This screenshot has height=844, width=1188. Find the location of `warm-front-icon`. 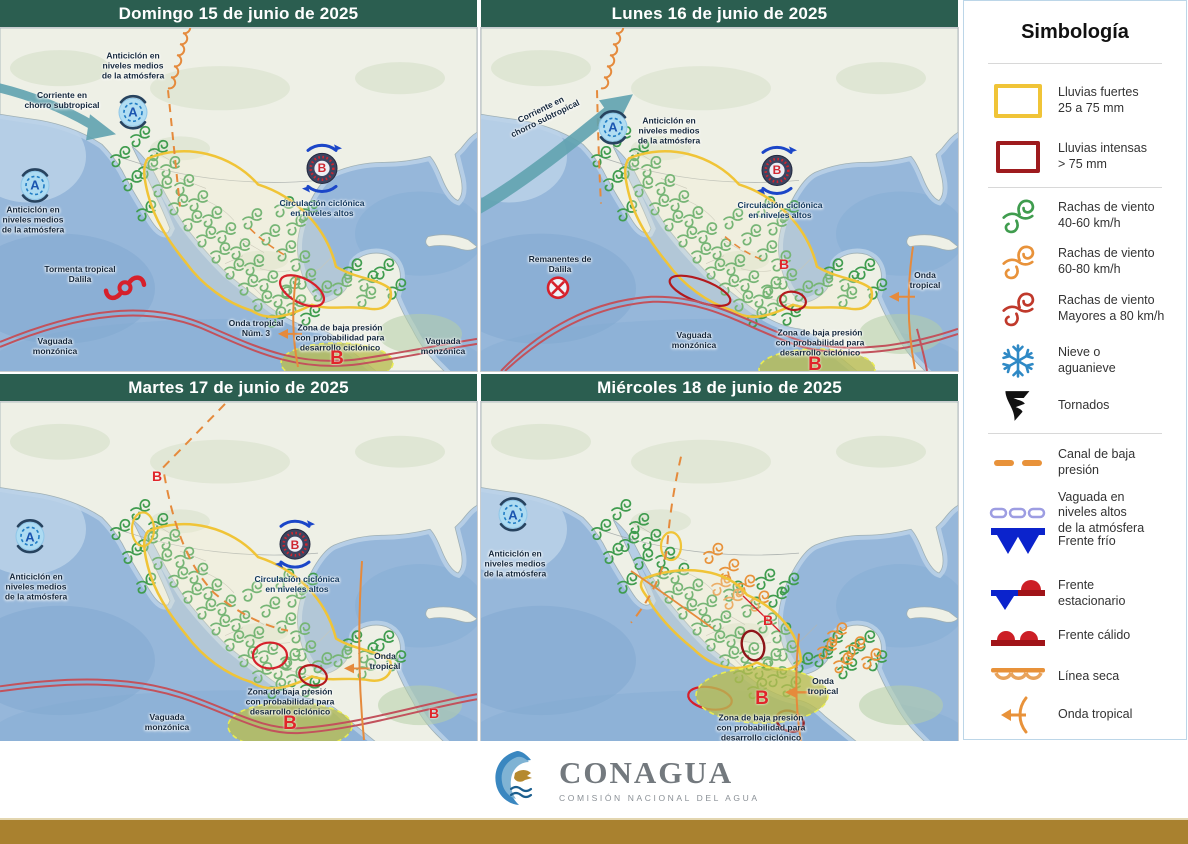

warm-front-icon is located at coordinates (1018, 636).